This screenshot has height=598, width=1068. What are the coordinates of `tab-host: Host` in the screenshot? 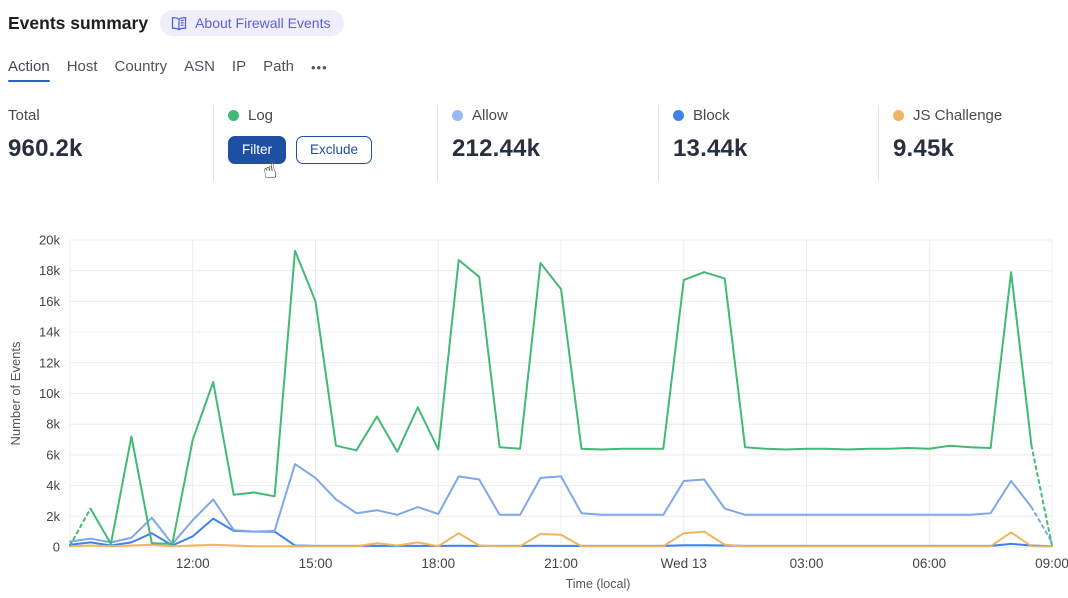 It's located at (82, 66).